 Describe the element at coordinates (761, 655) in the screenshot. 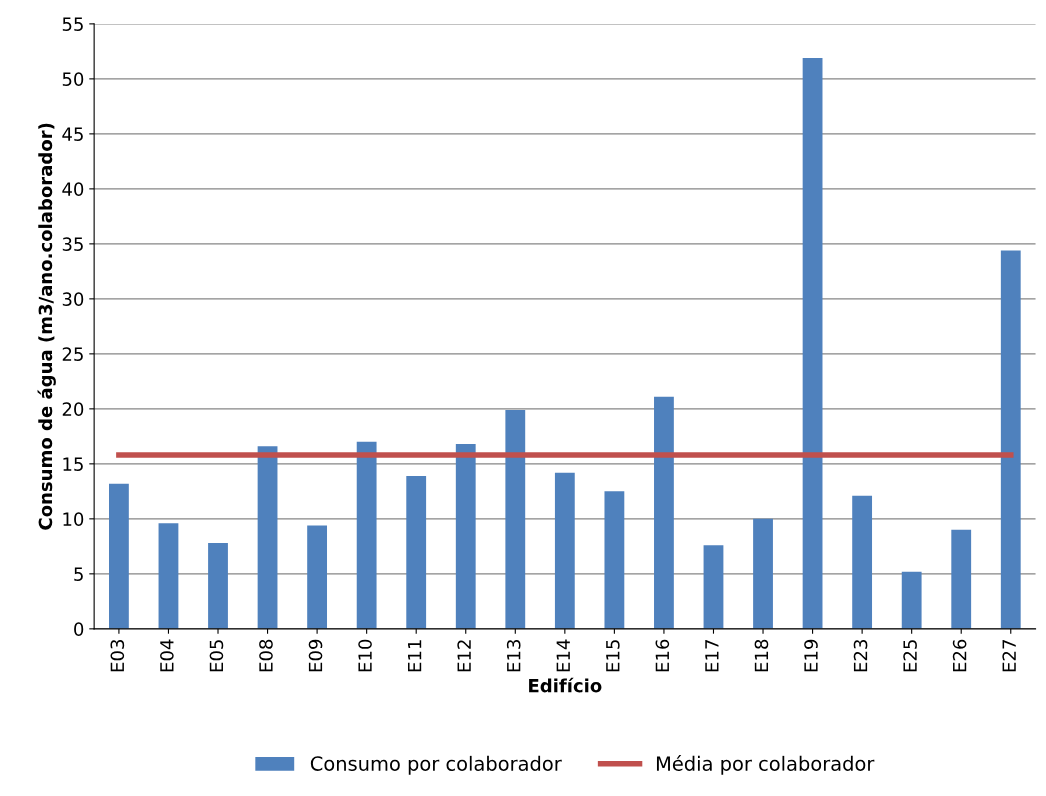

I see `x-tick-label: E18` at that location.